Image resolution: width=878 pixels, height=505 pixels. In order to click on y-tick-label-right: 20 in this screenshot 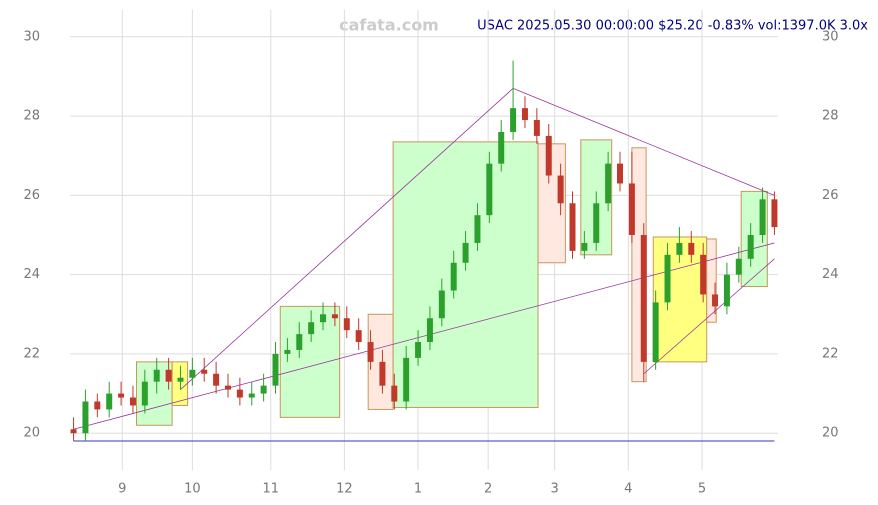, I will do `click(830, 433)`.